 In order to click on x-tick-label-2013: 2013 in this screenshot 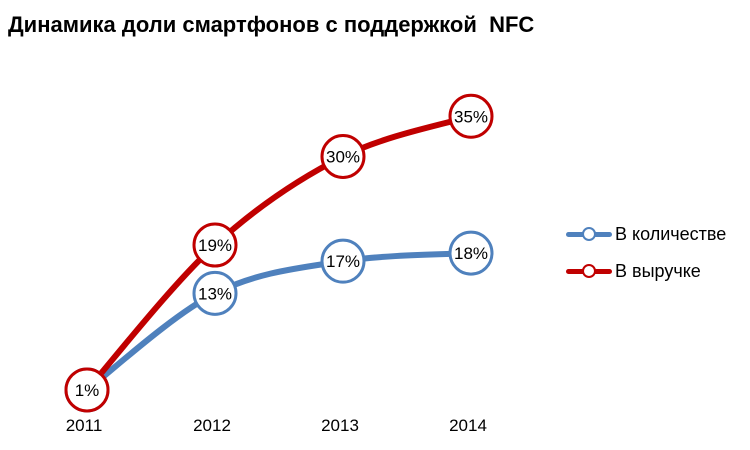, I will do `click(340, 425)`.